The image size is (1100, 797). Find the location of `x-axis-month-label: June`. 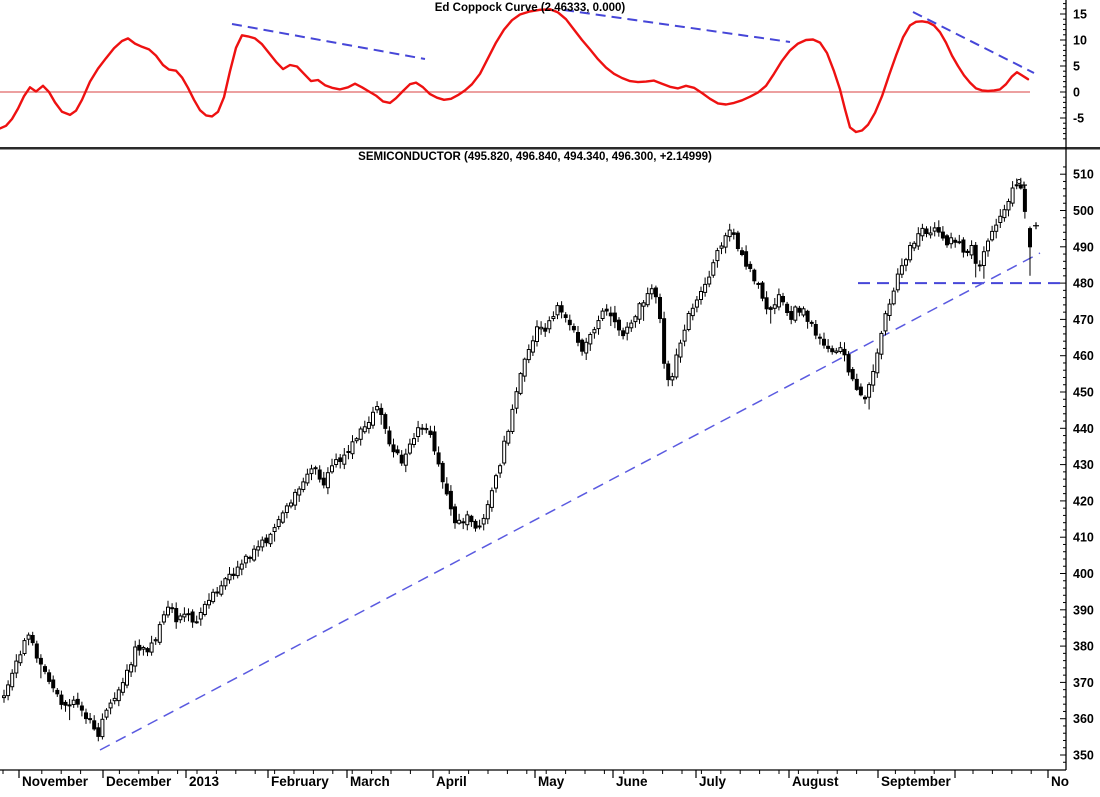

x-axis-month-label: June is located at coordinates (632, 781).